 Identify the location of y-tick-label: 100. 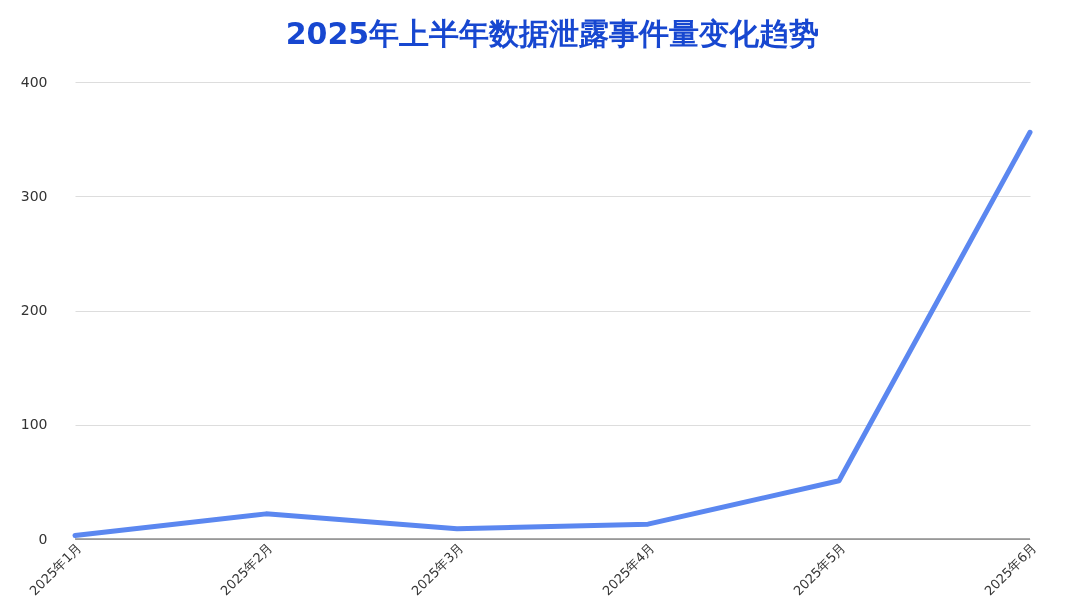
(34, 424).